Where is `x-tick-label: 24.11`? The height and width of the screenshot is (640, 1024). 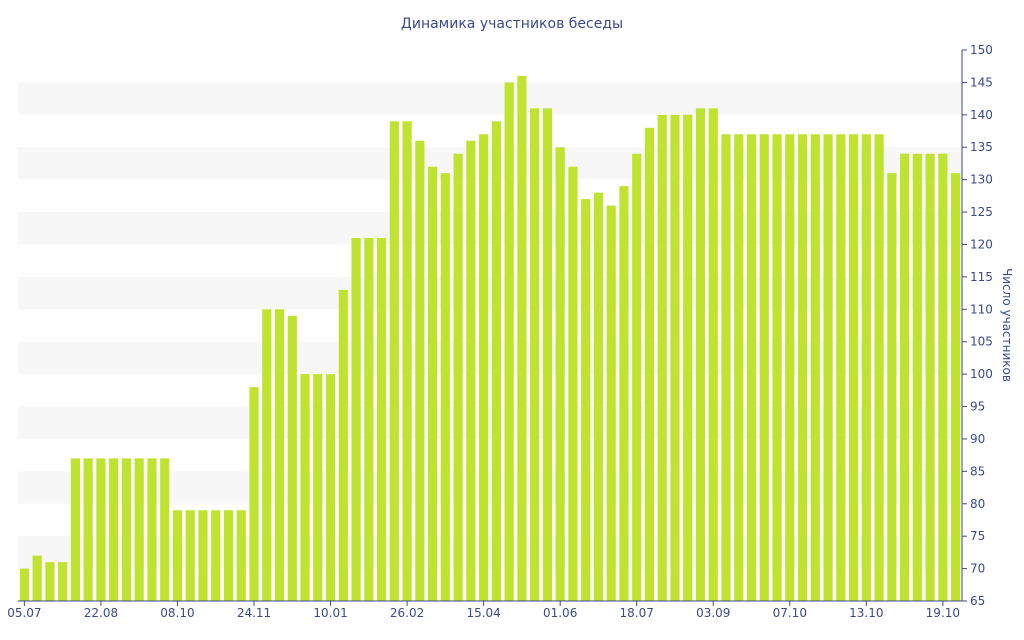
x-tick-label: 24.11 is located at coordinates (254, 613).